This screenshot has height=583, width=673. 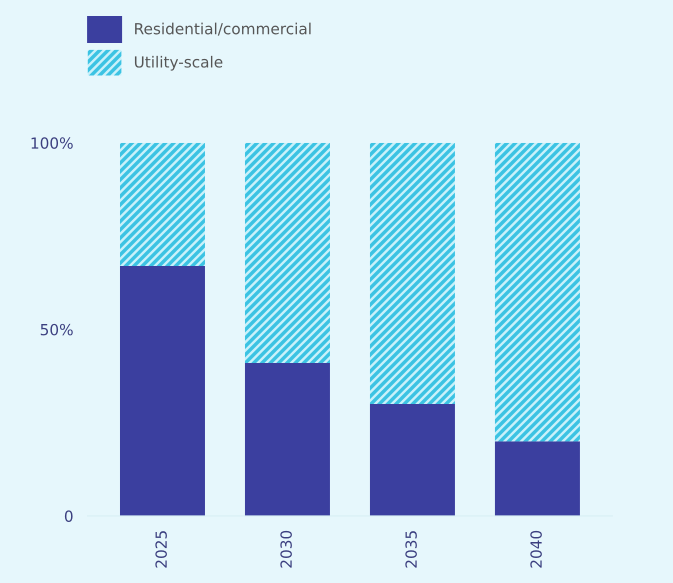 What do you see at coordinates (223, 29) in the screenshot?
I see `legend-label: Residential/commercial` at bounding box center [223, 29].